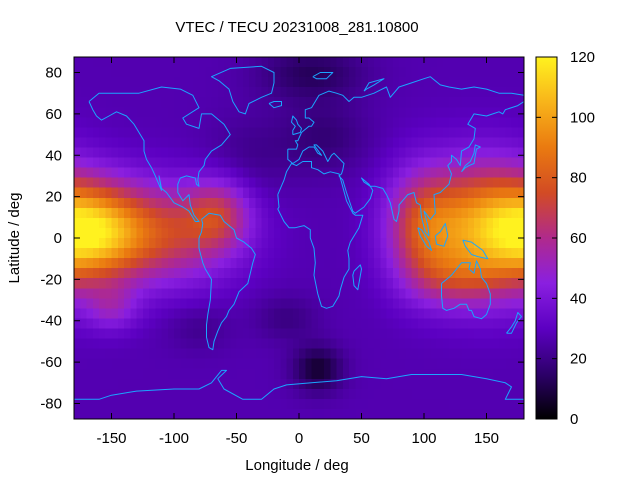 This screenshot has height=480, width=640. Describe the element at coordinates (423, 438) in the screenshot. I see `x-tick-label: 100` at that location.